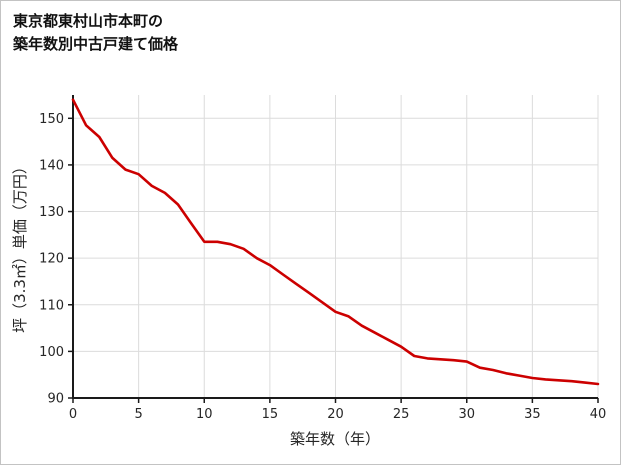 The width and height of the screenshot is (621, 465). I want to click on chart-title-line2: 築年数別中古戸建て価格, so click(96, 43).